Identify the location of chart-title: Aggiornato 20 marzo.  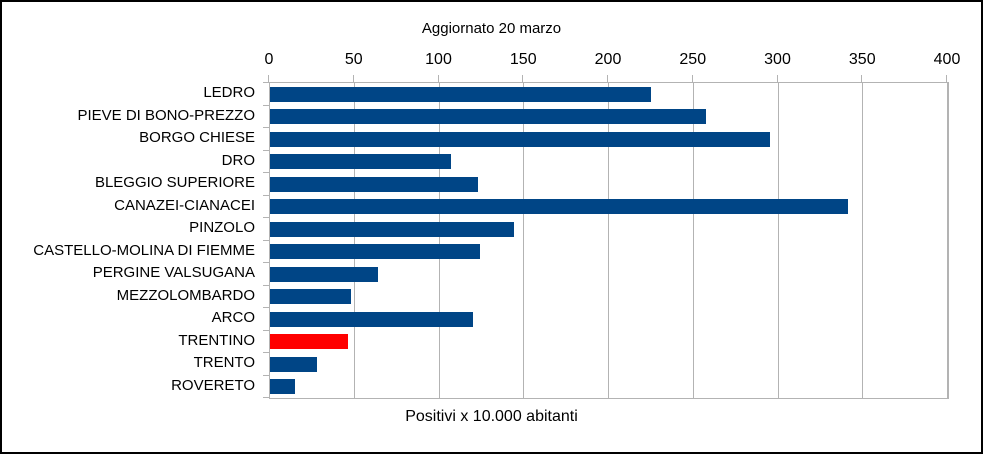
(491, 28).